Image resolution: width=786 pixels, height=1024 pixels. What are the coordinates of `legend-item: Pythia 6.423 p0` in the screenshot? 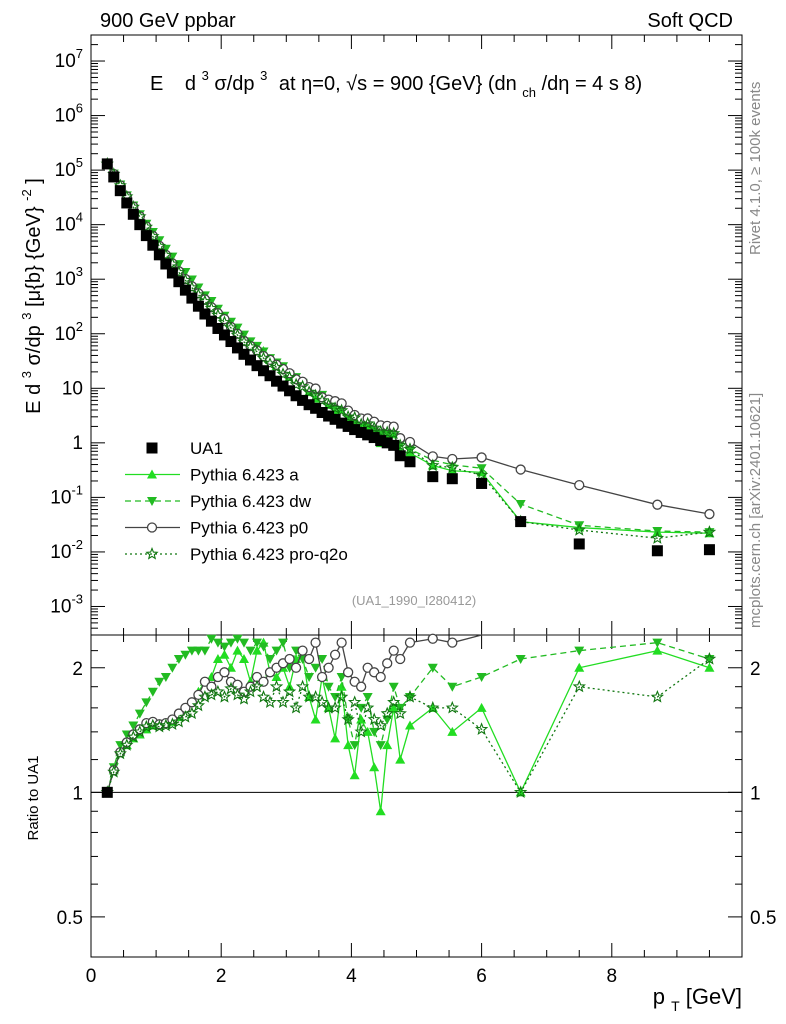 It's located at (216, 528).